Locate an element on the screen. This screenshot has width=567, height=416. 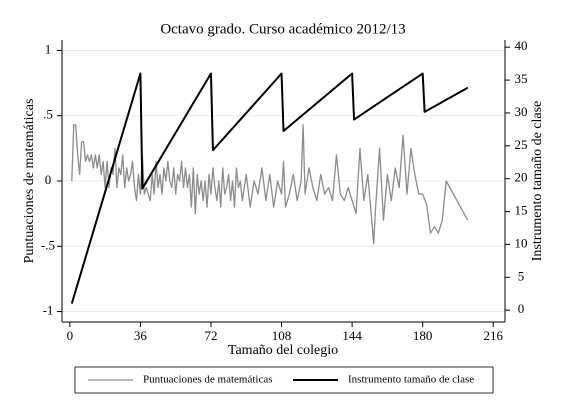
x-tick-label: 36 is located at coordinates (141, 335).